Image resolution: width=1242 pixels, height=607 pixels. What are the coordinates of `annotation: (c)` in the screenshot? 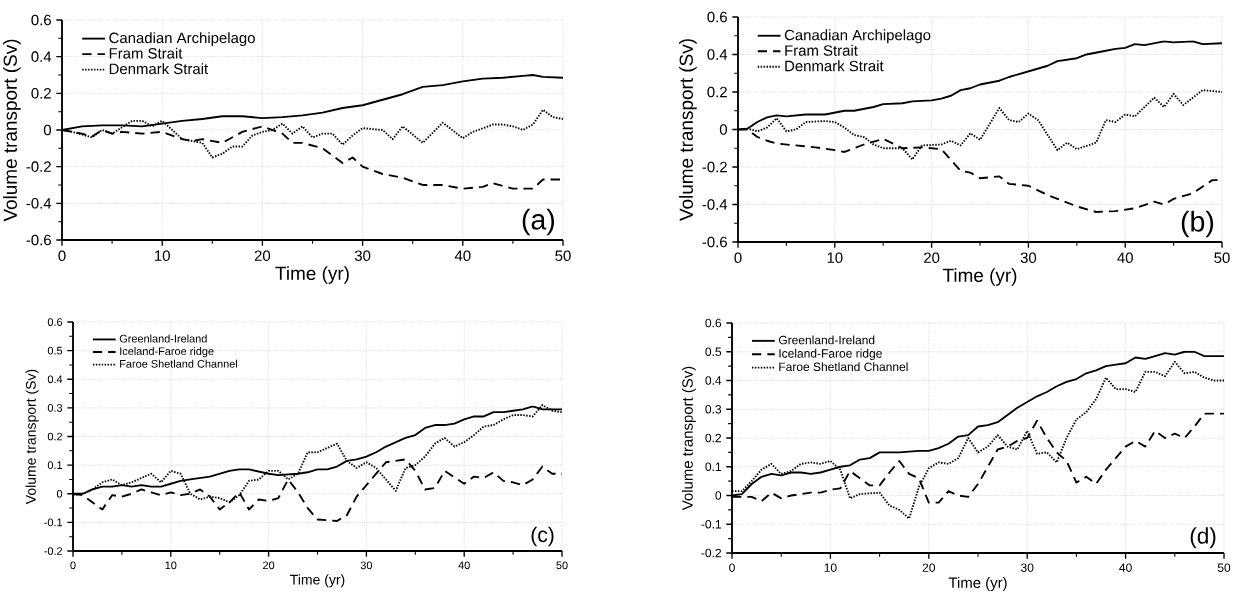 It's located at (542, 536).